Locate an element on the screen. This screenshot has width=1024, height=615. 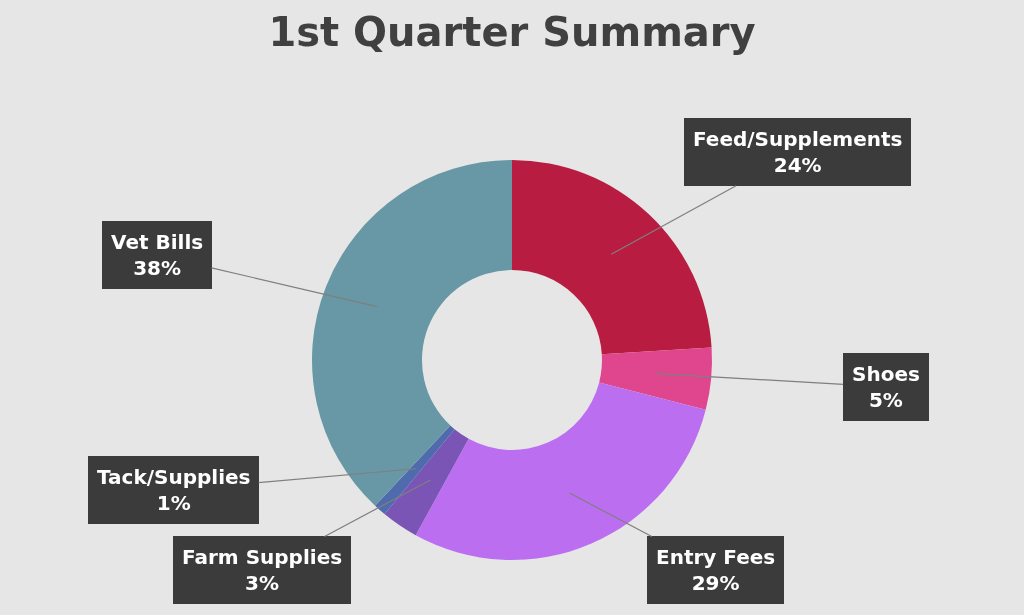
slice-label: Farm Supplies is located at coordinates (262, 557).